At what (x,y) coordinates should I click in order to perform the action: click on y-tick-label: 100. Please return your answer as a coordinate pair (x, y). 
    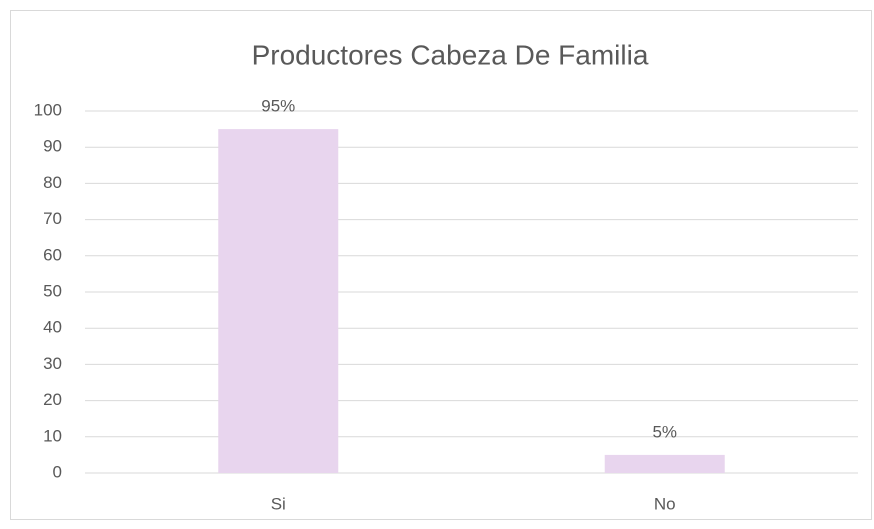
    Looking at the image, I should click on (48, 109).